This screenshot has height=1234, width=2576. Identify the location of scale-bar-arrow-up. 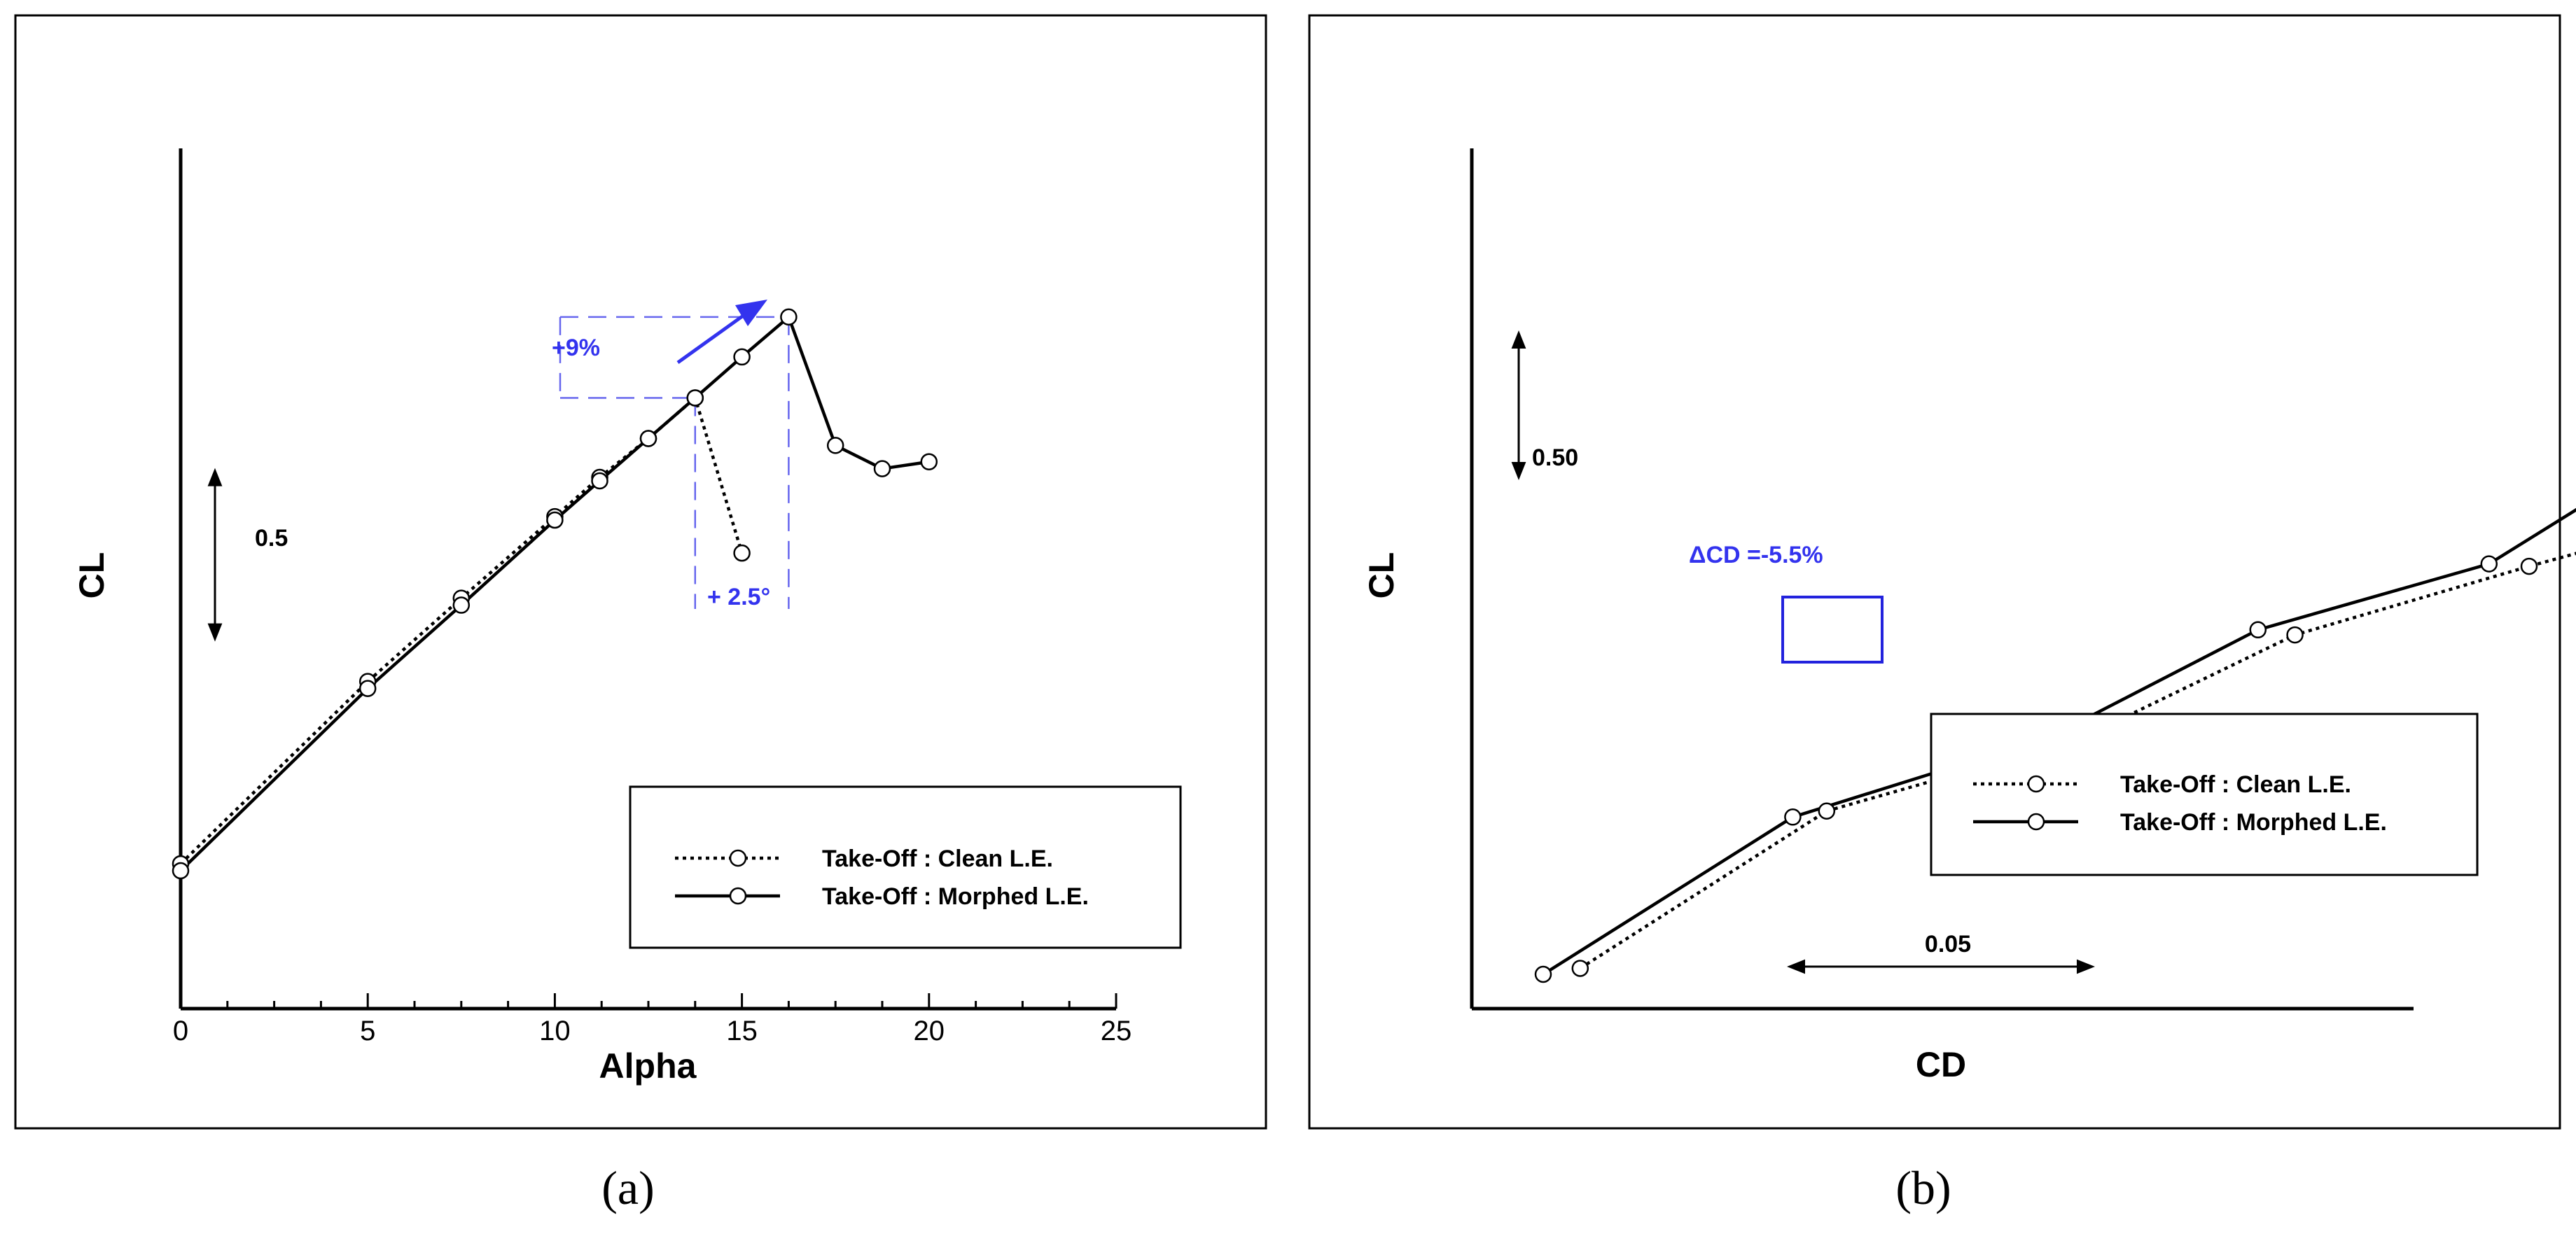
(215, 477).